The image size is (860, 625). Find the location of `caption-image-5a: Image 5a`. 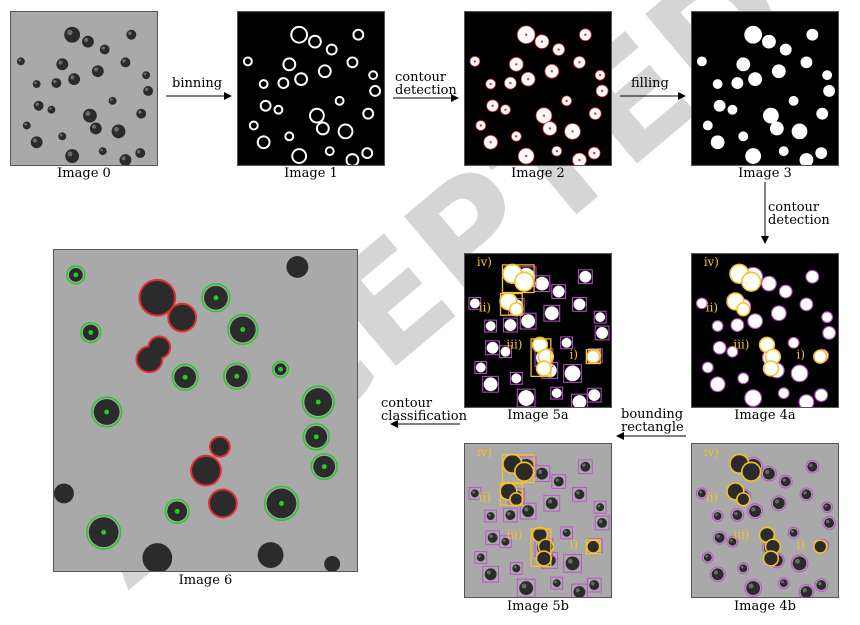

caption-image-5a: Image 5a is located at coordinates (538, 415).